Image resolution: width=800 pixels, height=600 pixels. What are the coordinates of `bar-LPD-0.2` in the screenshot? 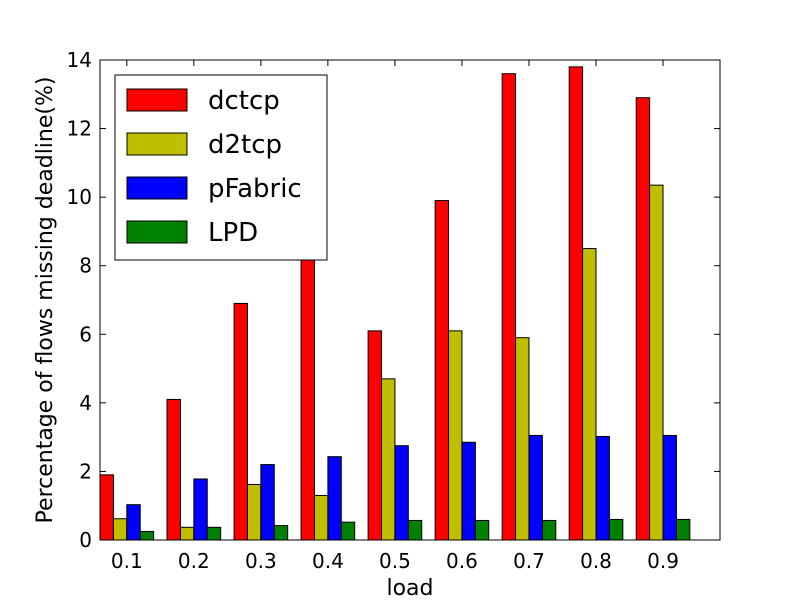 It's located at (214, 533).